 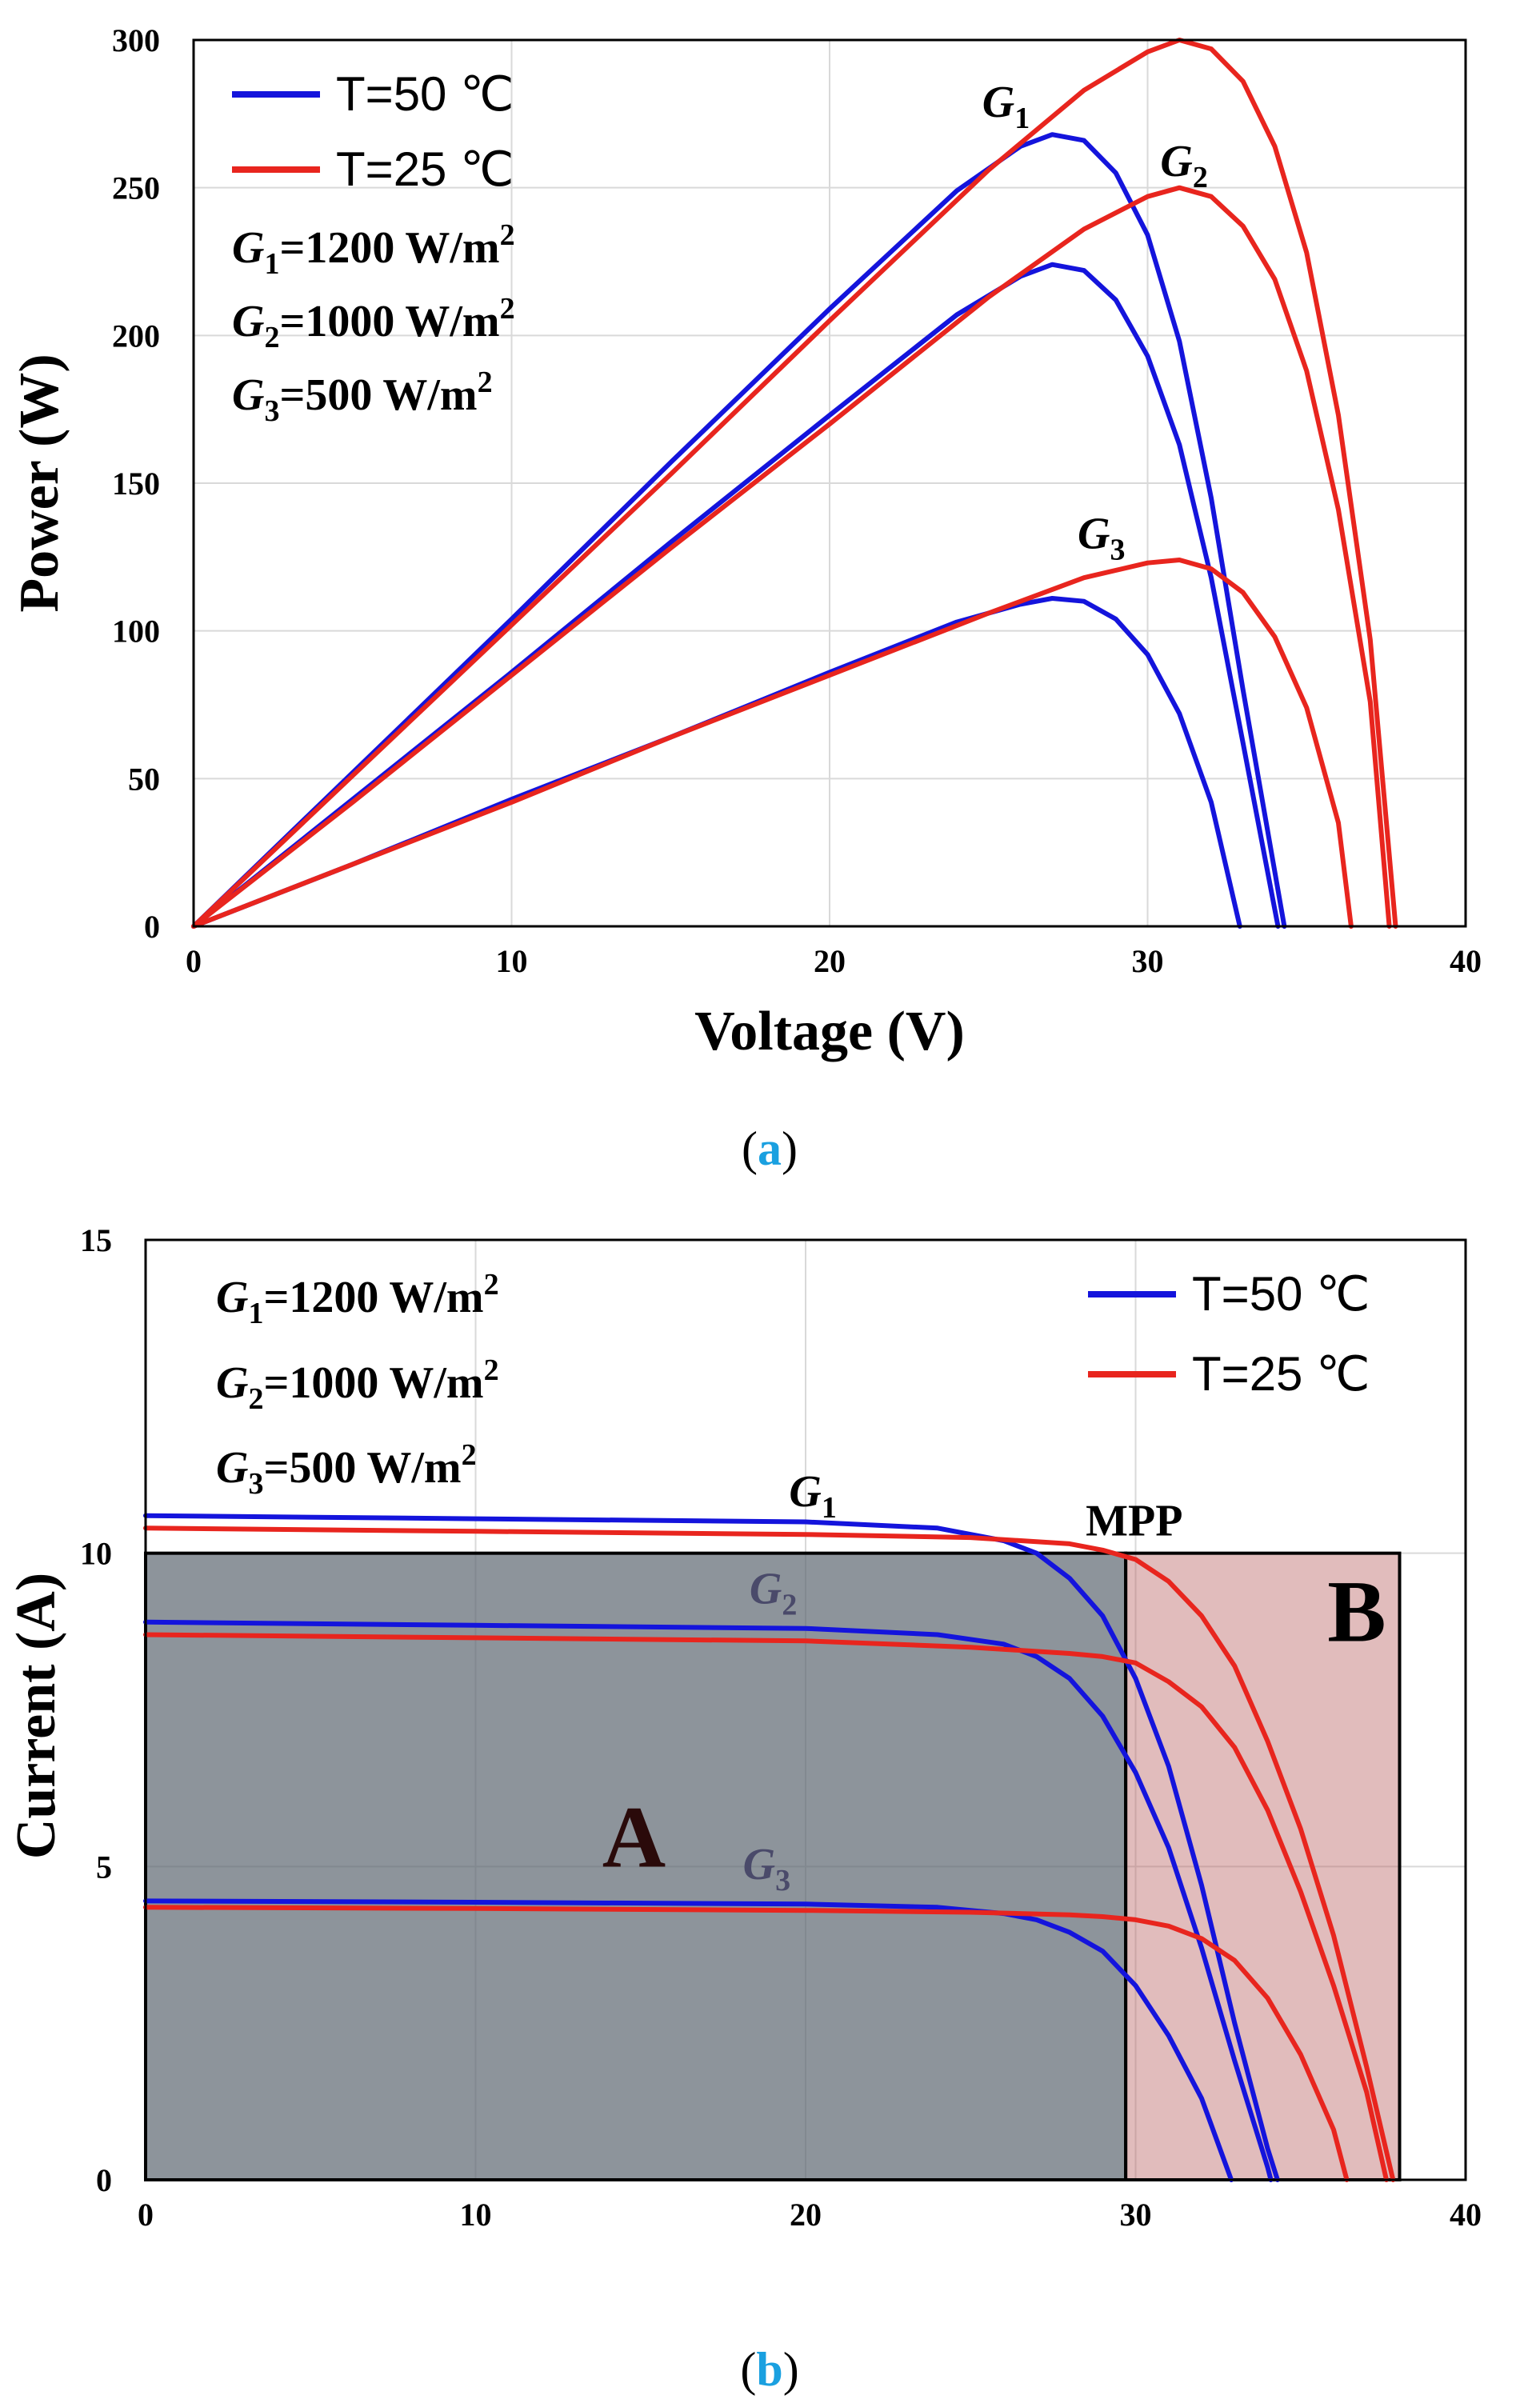 I want to click on y-tick-labels: 0 50 100 150 200 250 300, so click(x=136, y=483).